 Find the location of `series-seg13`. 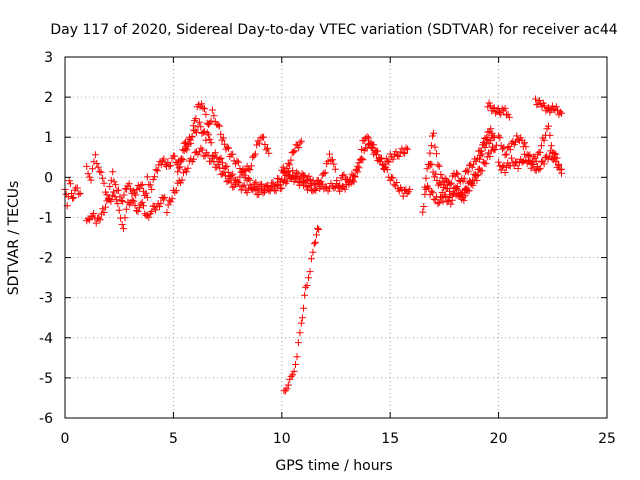

series-seg13 is located at coordinates (498, 110).